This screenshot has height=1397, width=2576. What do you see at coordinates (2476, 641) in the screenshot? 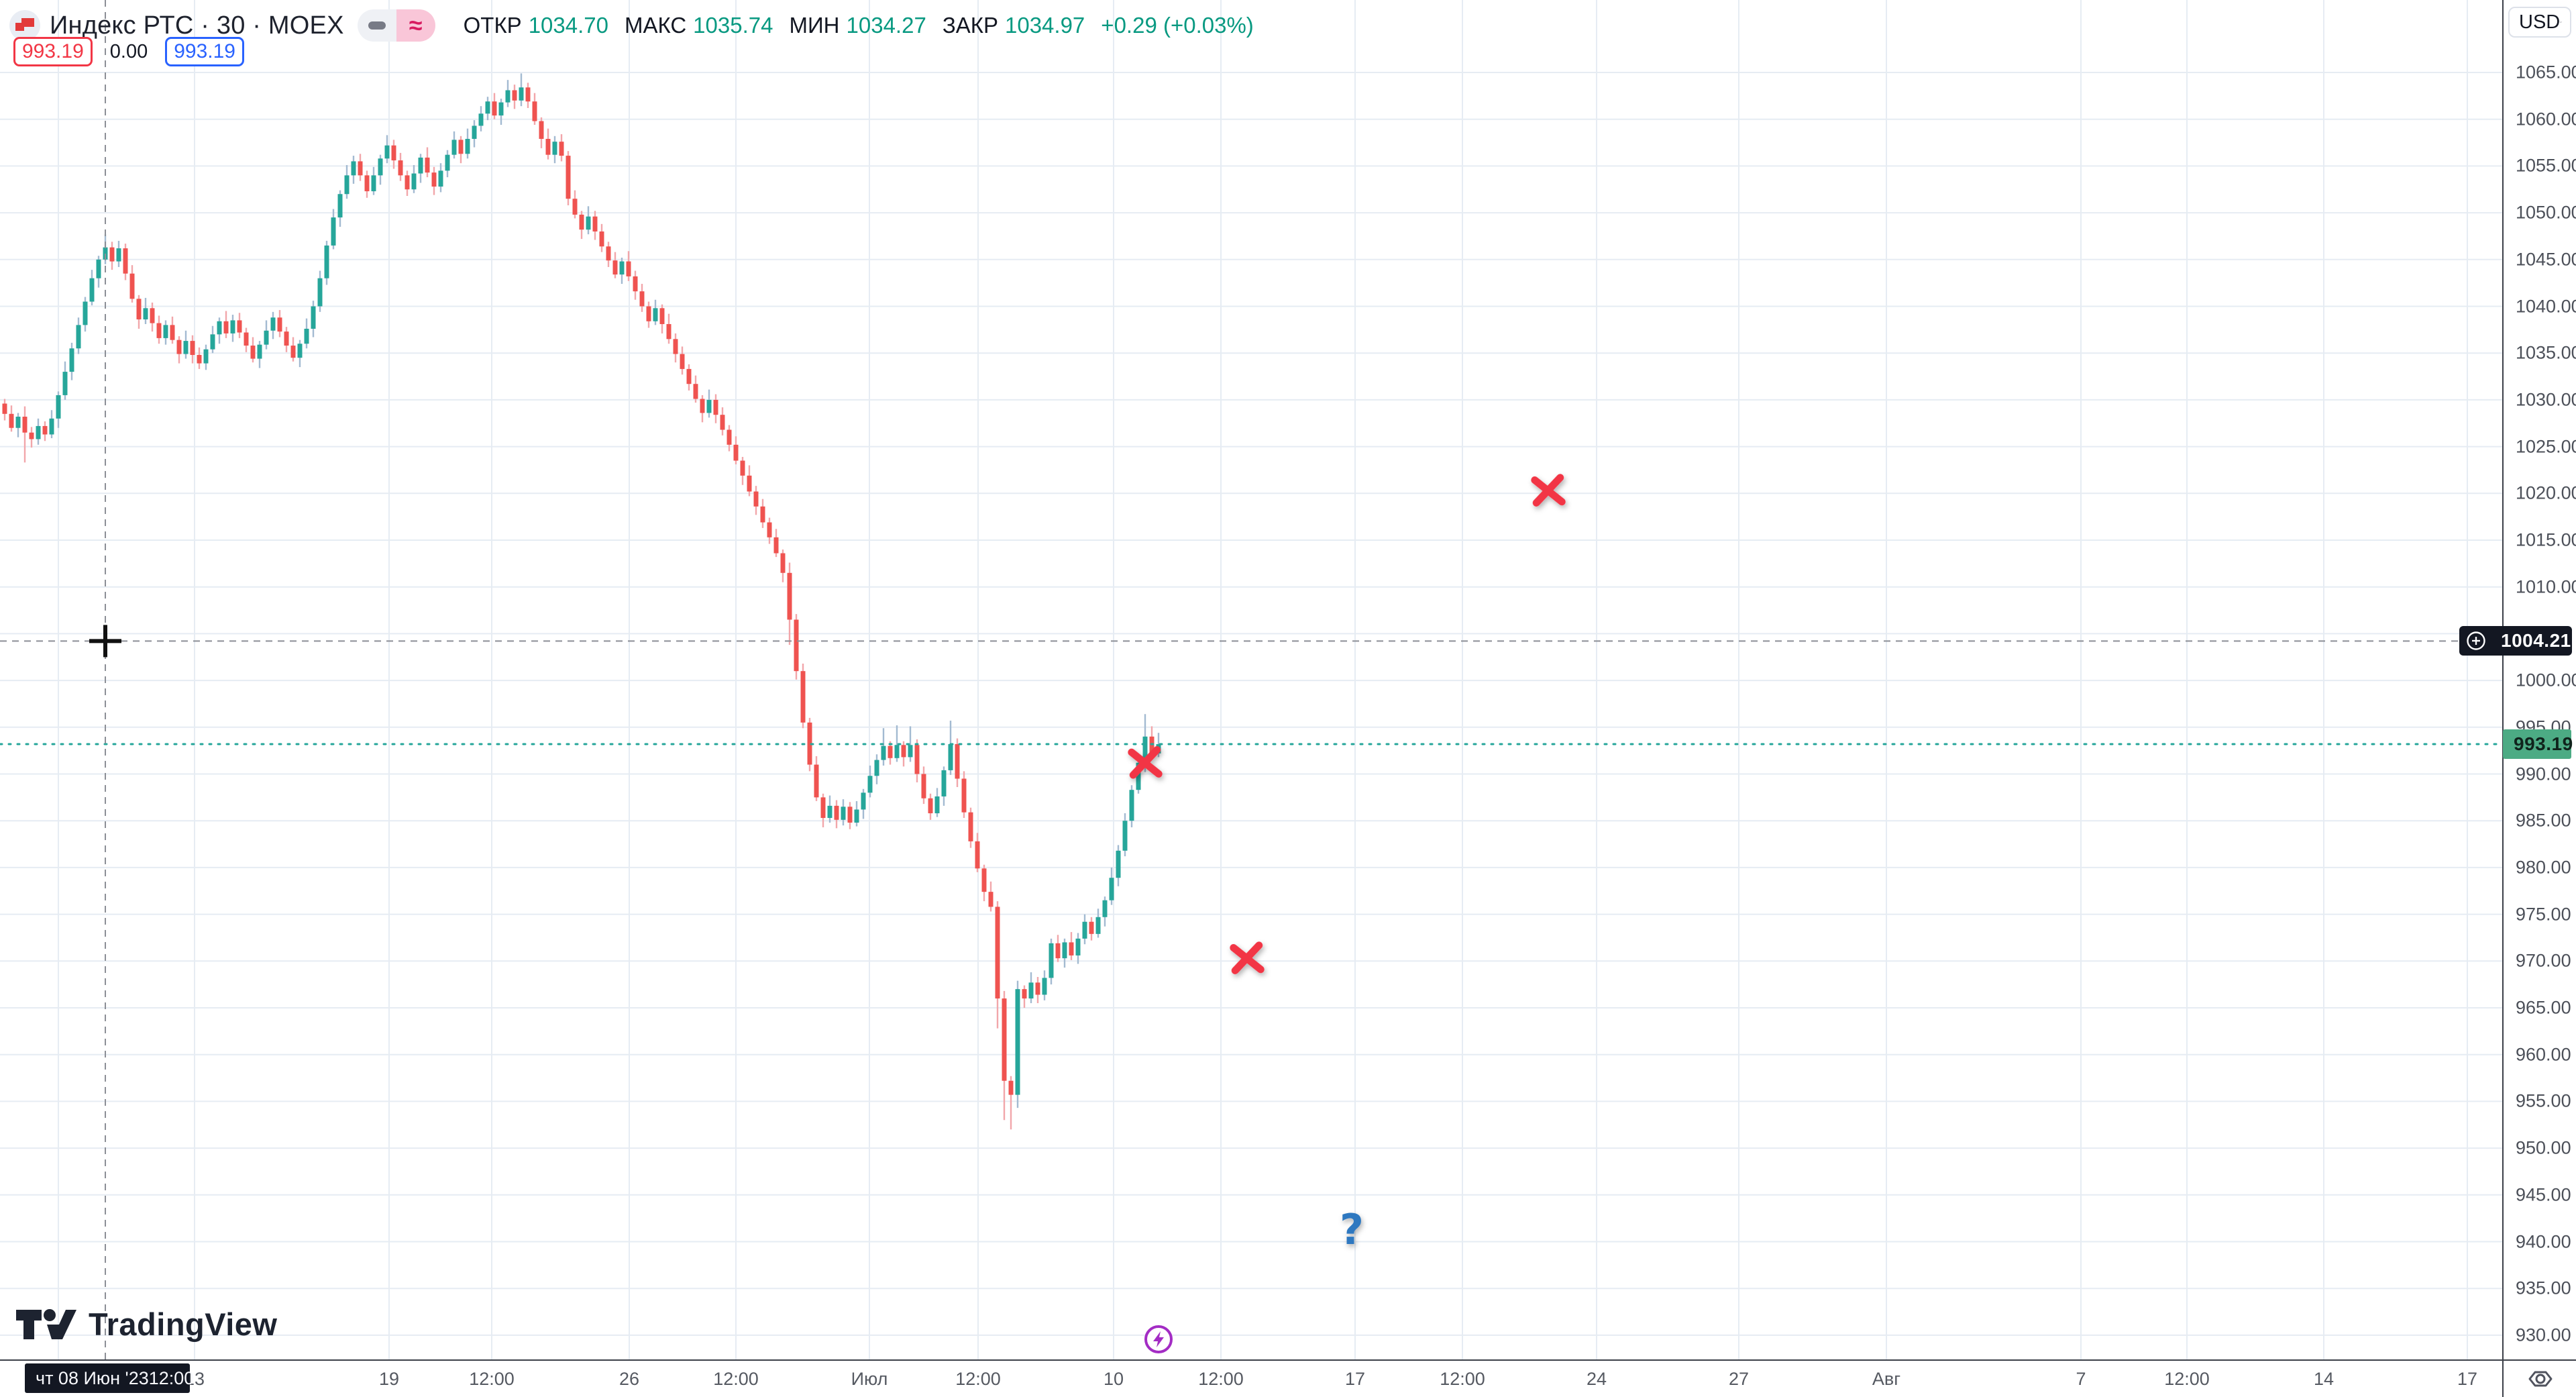
I see `circle-plus-icon` at bounding box center [2476, 641].